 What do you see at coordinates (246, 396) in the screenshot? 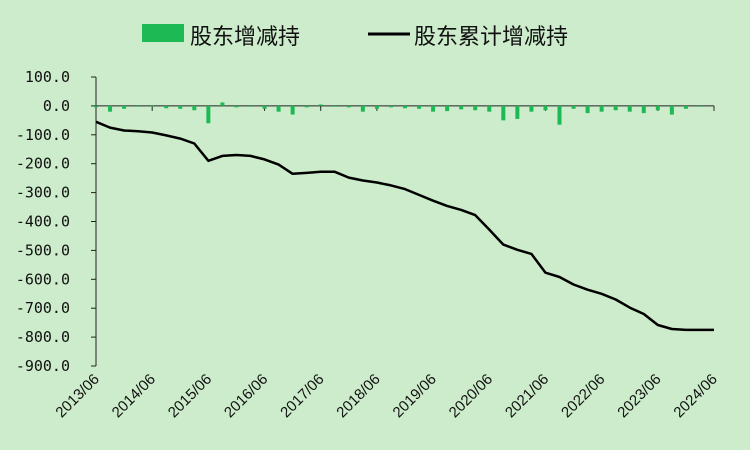
I see `x-tick-label: 2016/06` at bounding box center [246, 396].